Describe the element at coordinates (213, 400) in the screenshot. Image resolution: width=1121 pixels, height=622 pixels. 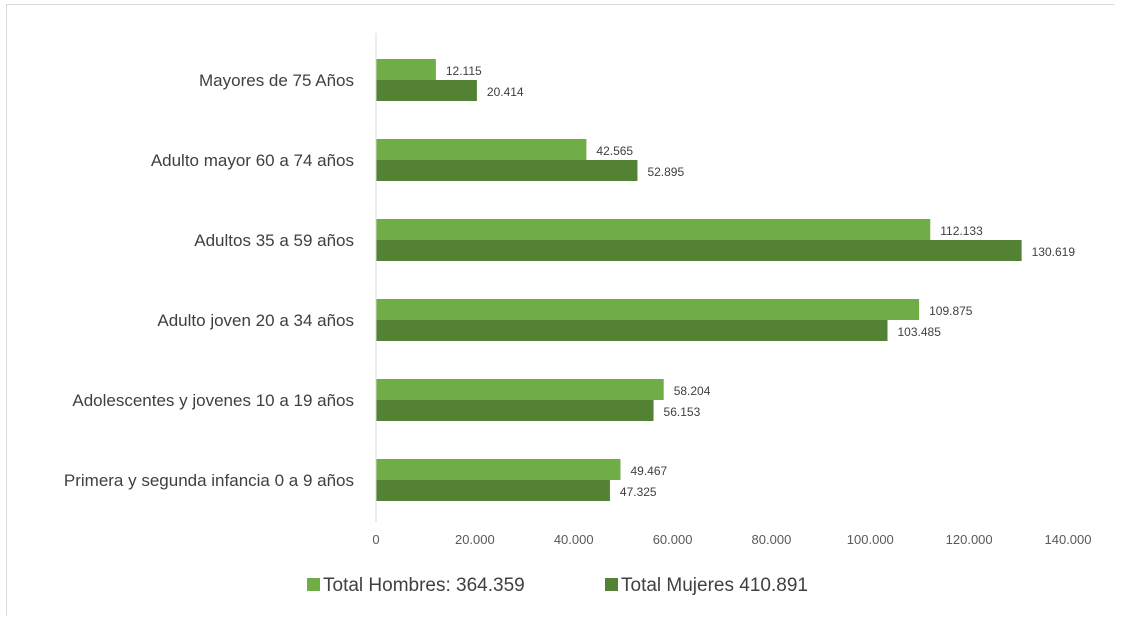
I see `category-label: Adolescentes y jovenes 10 a 19 años` at that location.